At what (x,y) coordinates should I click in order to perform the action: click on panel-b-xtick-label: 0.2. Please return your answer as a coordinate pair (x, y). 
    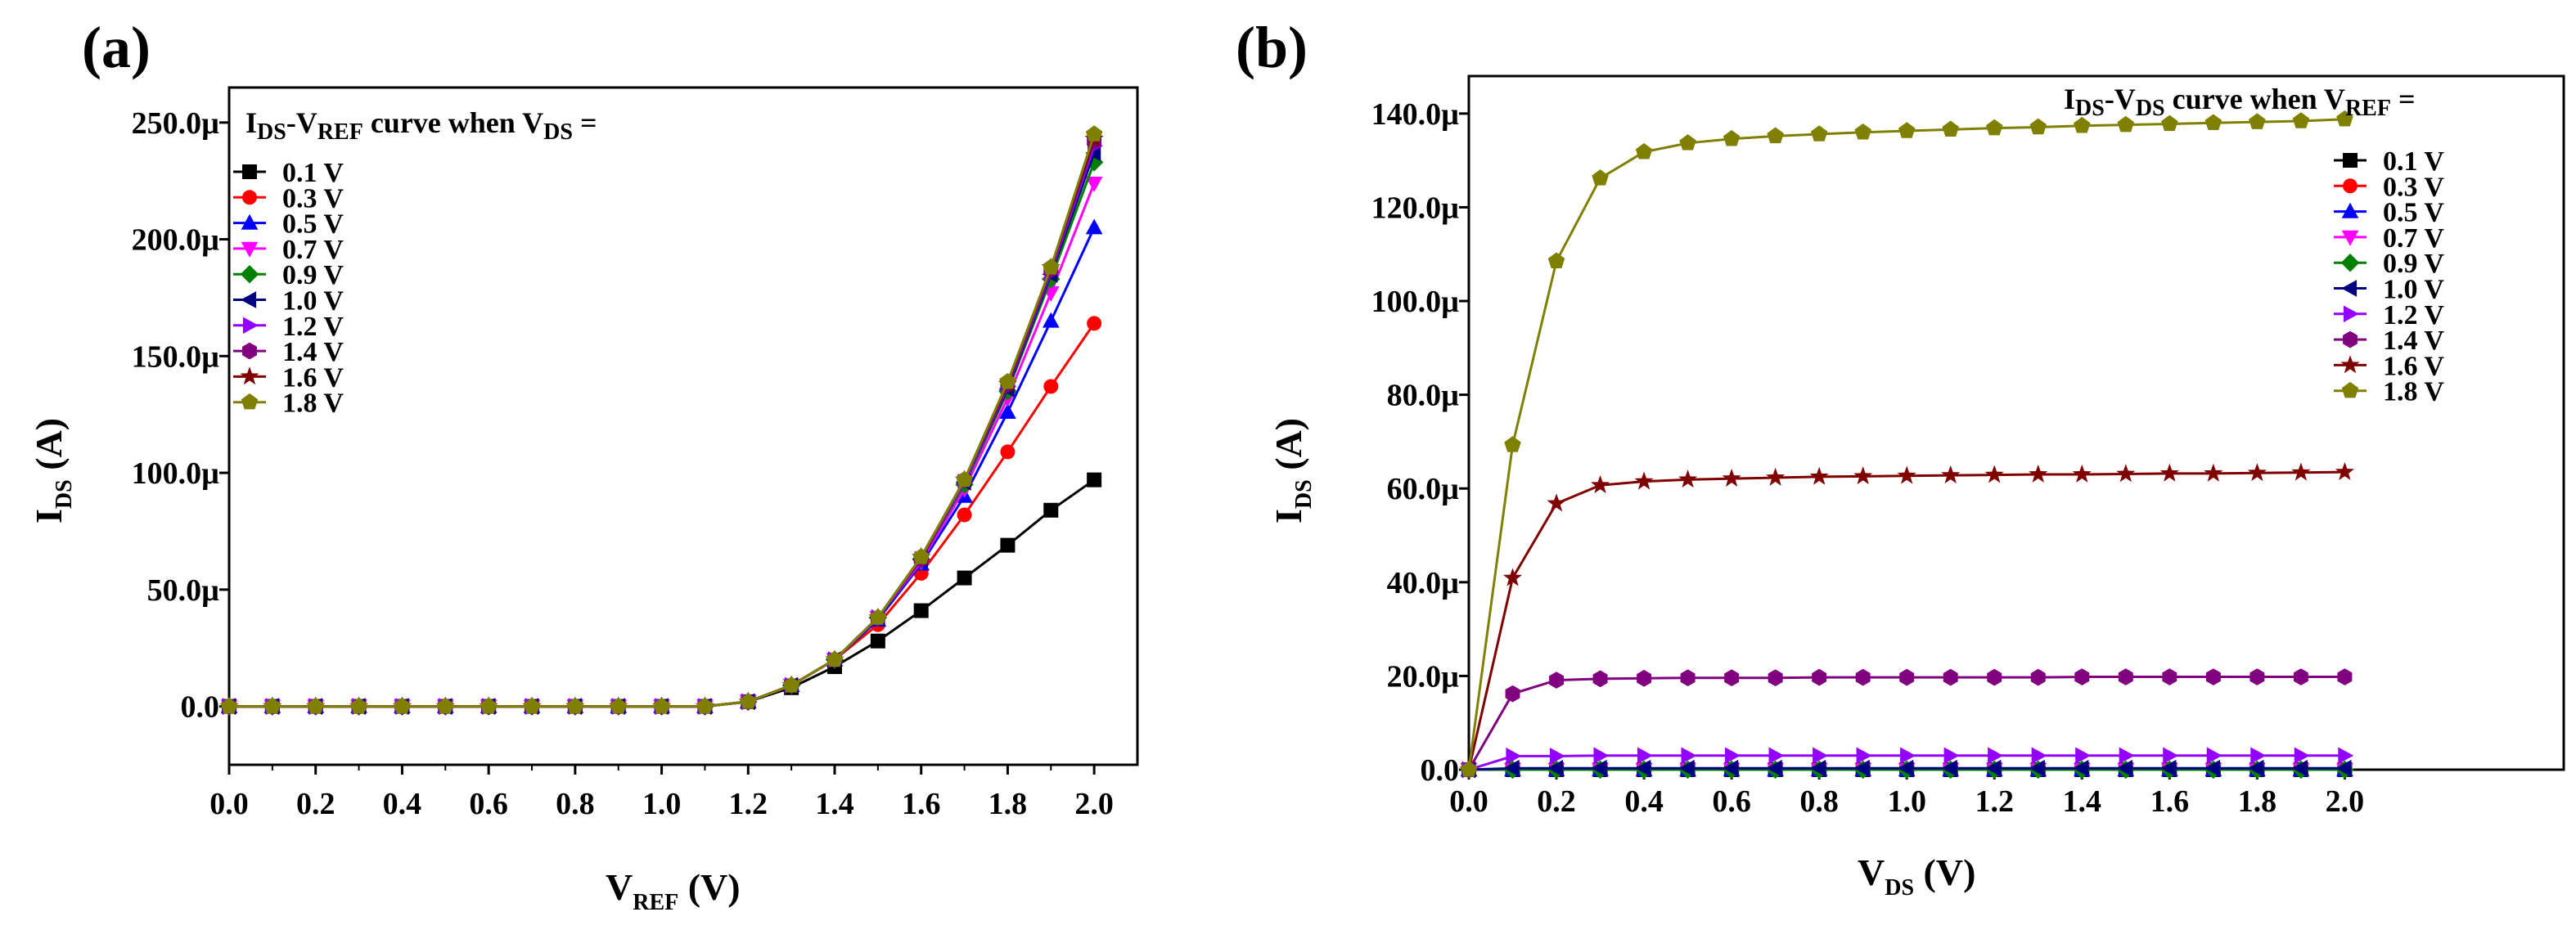
    Looking at the image, I should click on (1557, 802).